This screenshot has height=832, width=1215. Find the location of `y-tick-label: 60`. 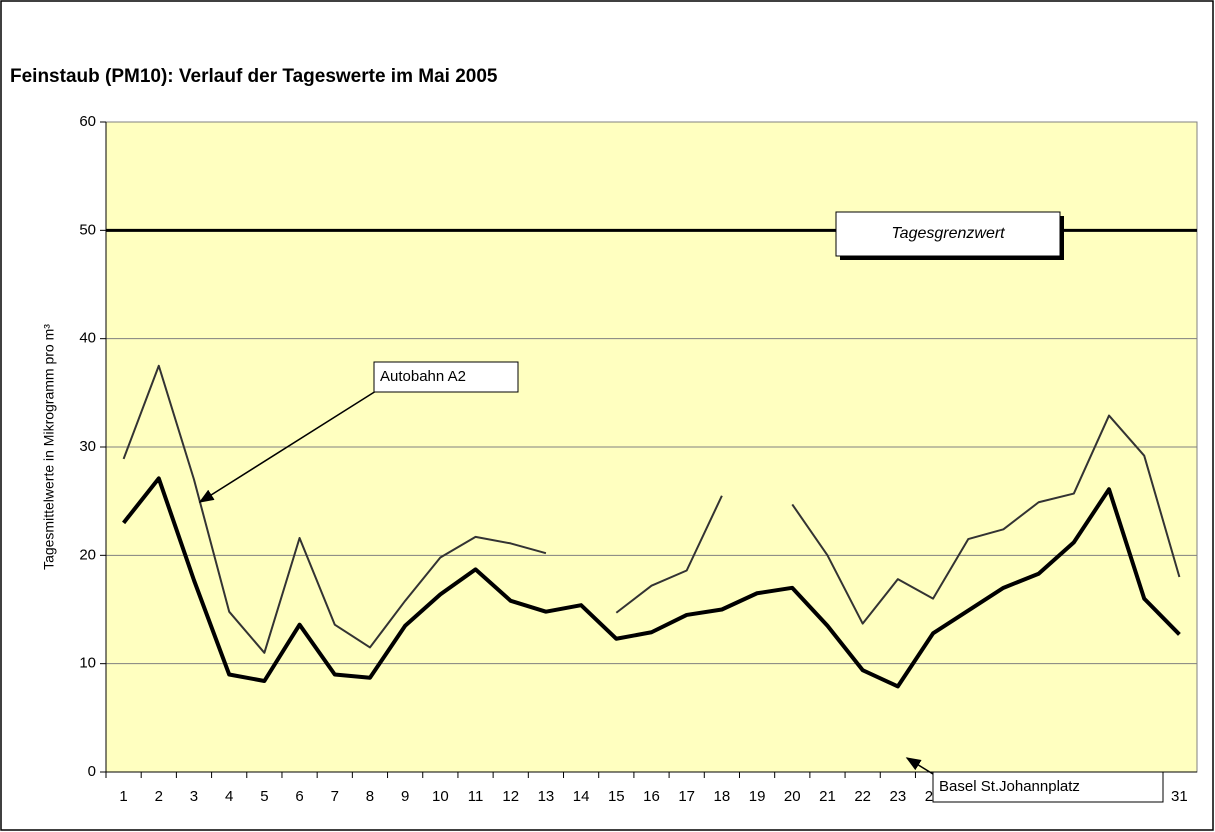

y-tick-label: 60 is located at coordinates (87, 121).